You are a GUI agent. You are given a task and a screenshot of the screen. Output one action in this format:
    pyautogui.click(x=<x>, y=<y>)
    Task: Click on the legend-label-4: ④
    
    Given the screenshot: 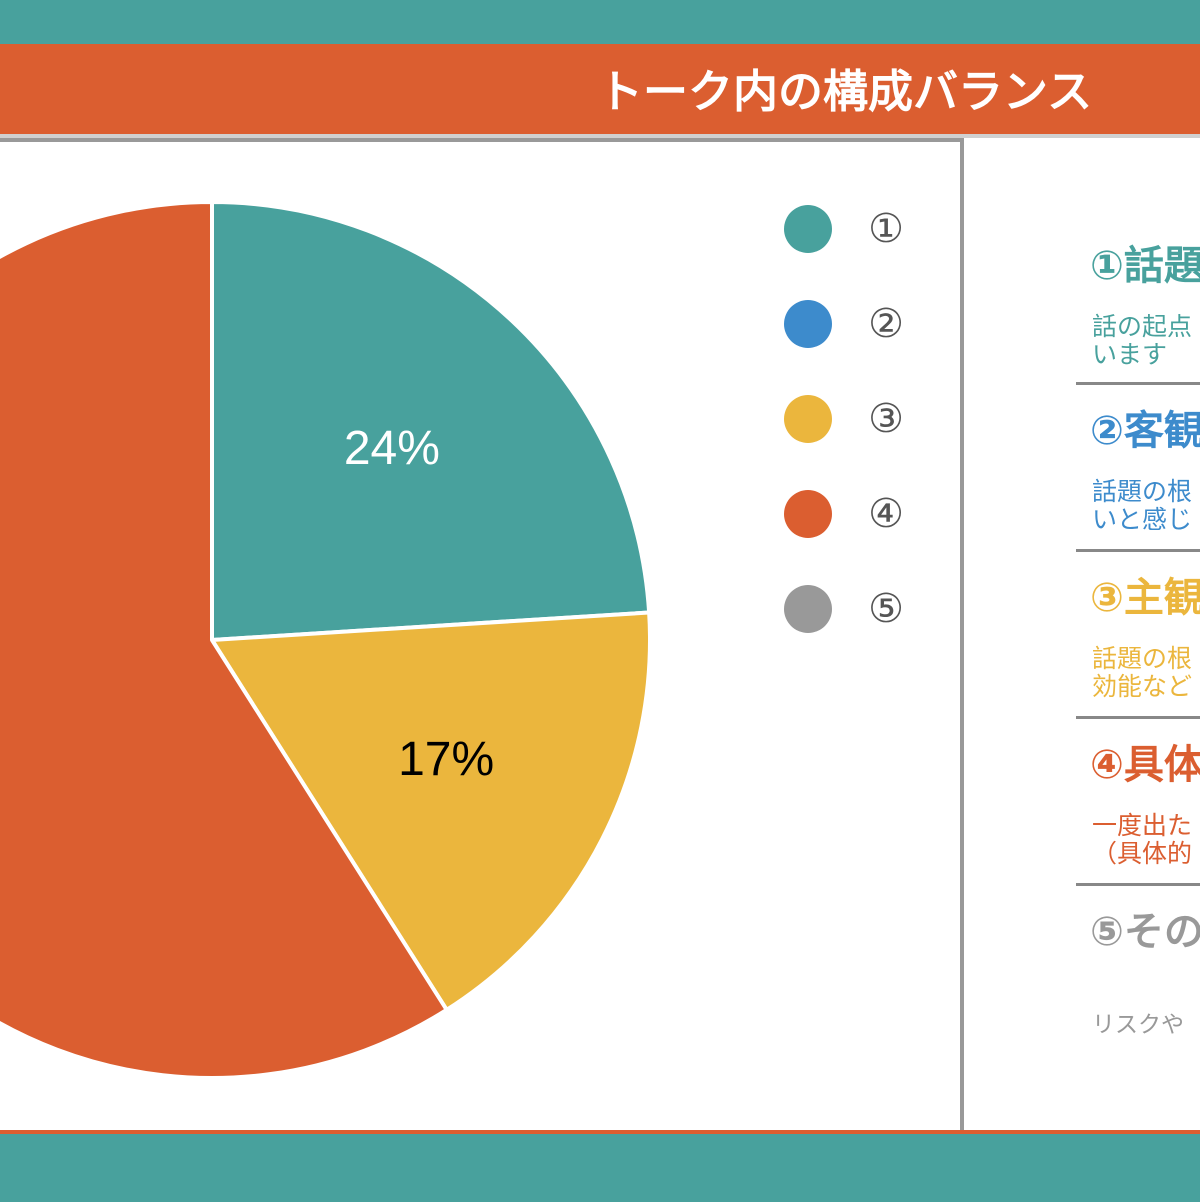 What is the action you would take?
    pyautogui.click(x=886, y=514)
    